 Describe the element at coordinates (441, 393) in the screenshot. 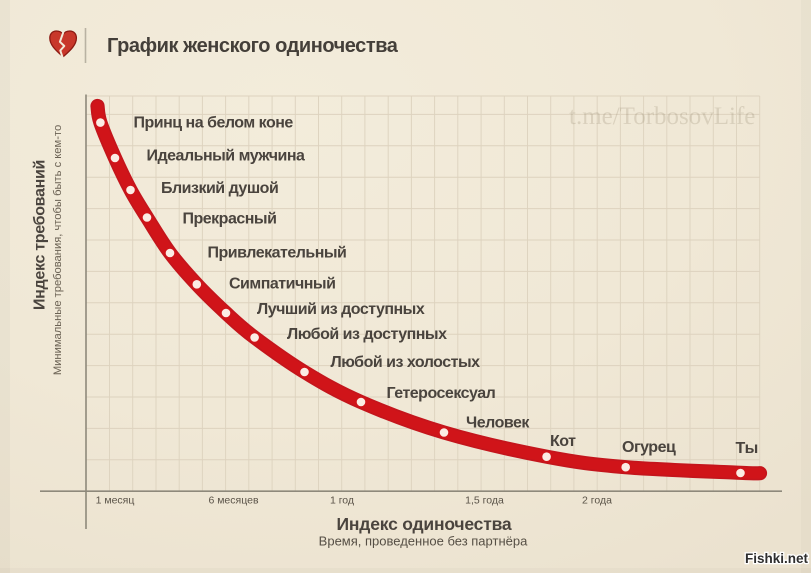

I see `svg-text: Гетеросексуал` at that location.